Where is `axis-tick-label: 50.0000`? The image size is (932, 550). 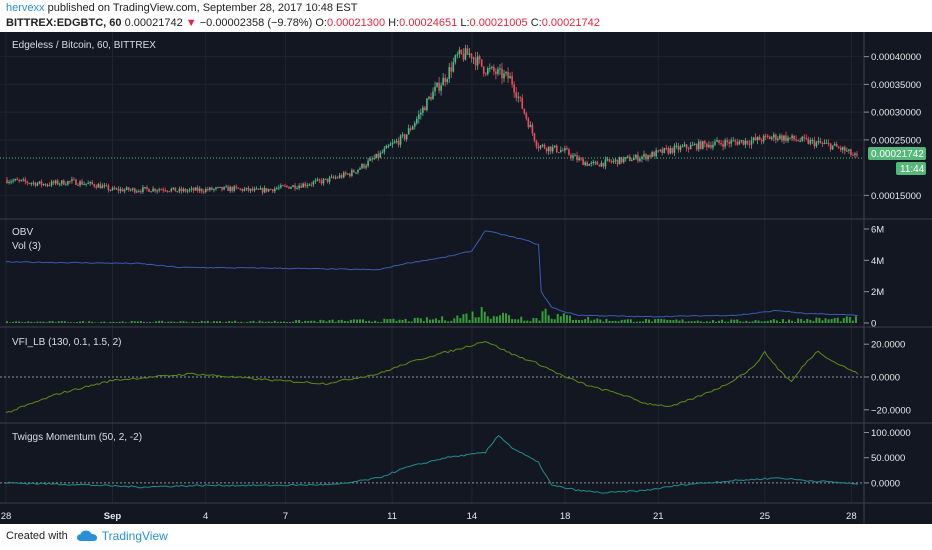
axis-tick-label: 50.0000 is located at coordinates (888, 458).